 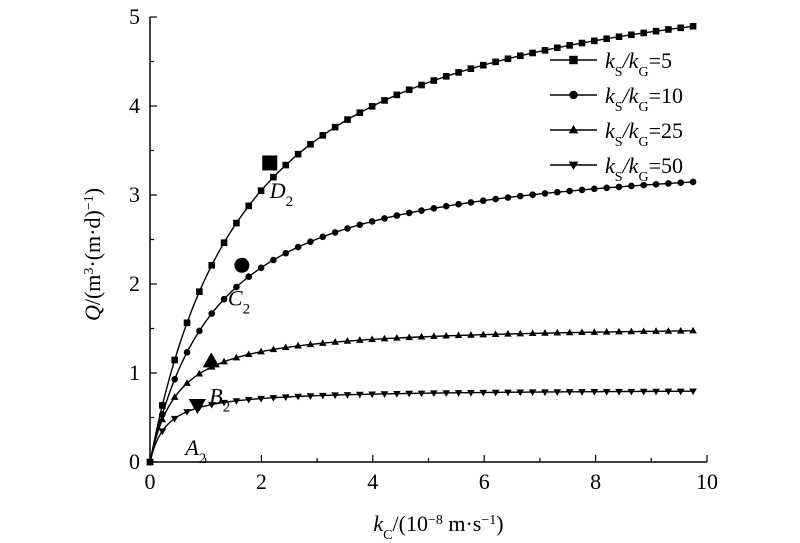 What do you see at coordinates (707, 481) in the screenshot?
I see `x-tick-label: 10` at bounding box center [707, 481].